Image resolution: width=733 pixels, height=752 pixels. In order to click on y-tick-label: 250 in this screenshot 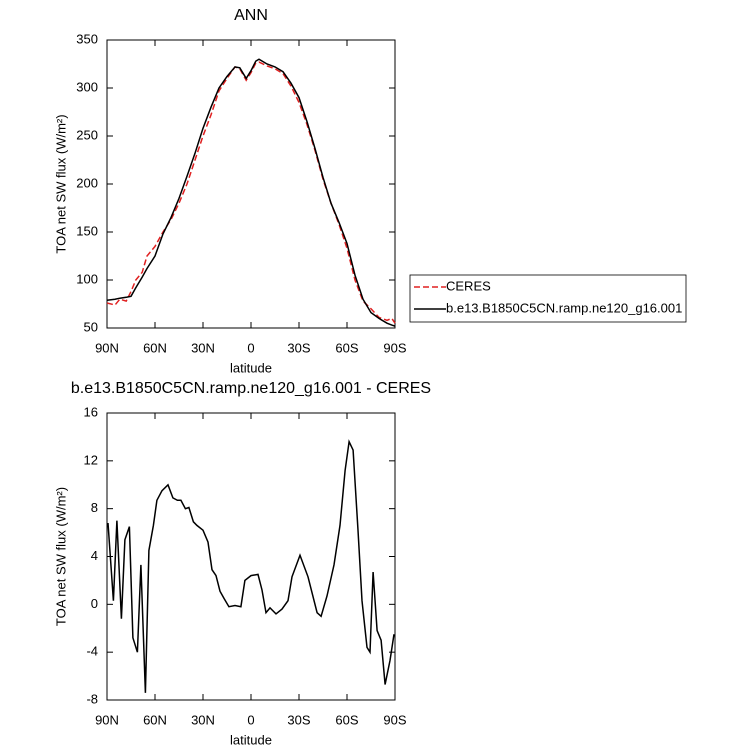, I will do `click(87, 134)`.